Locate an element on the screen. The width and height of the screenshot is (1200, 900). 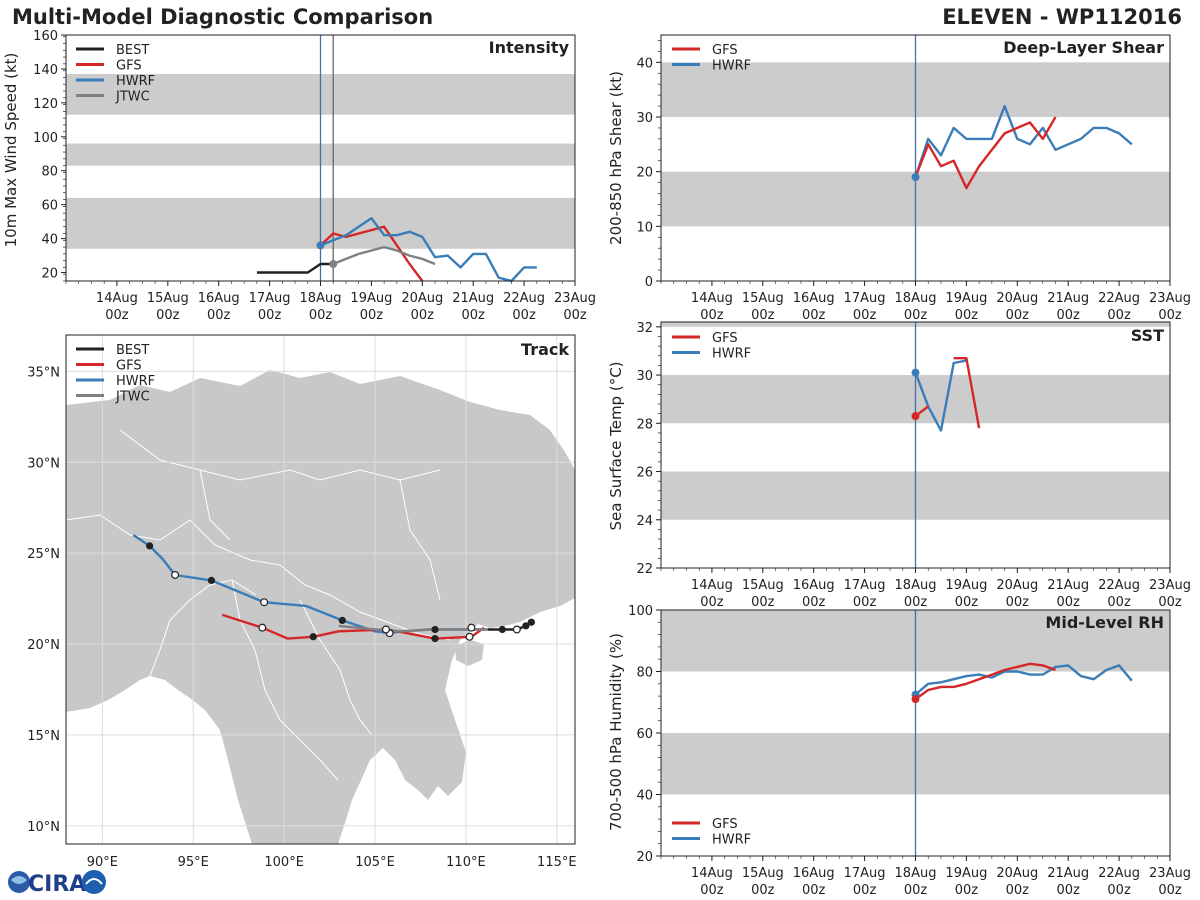
ylabel-rh: 700-500 hPa Humidity (%) is located at coordinates (616, 732).